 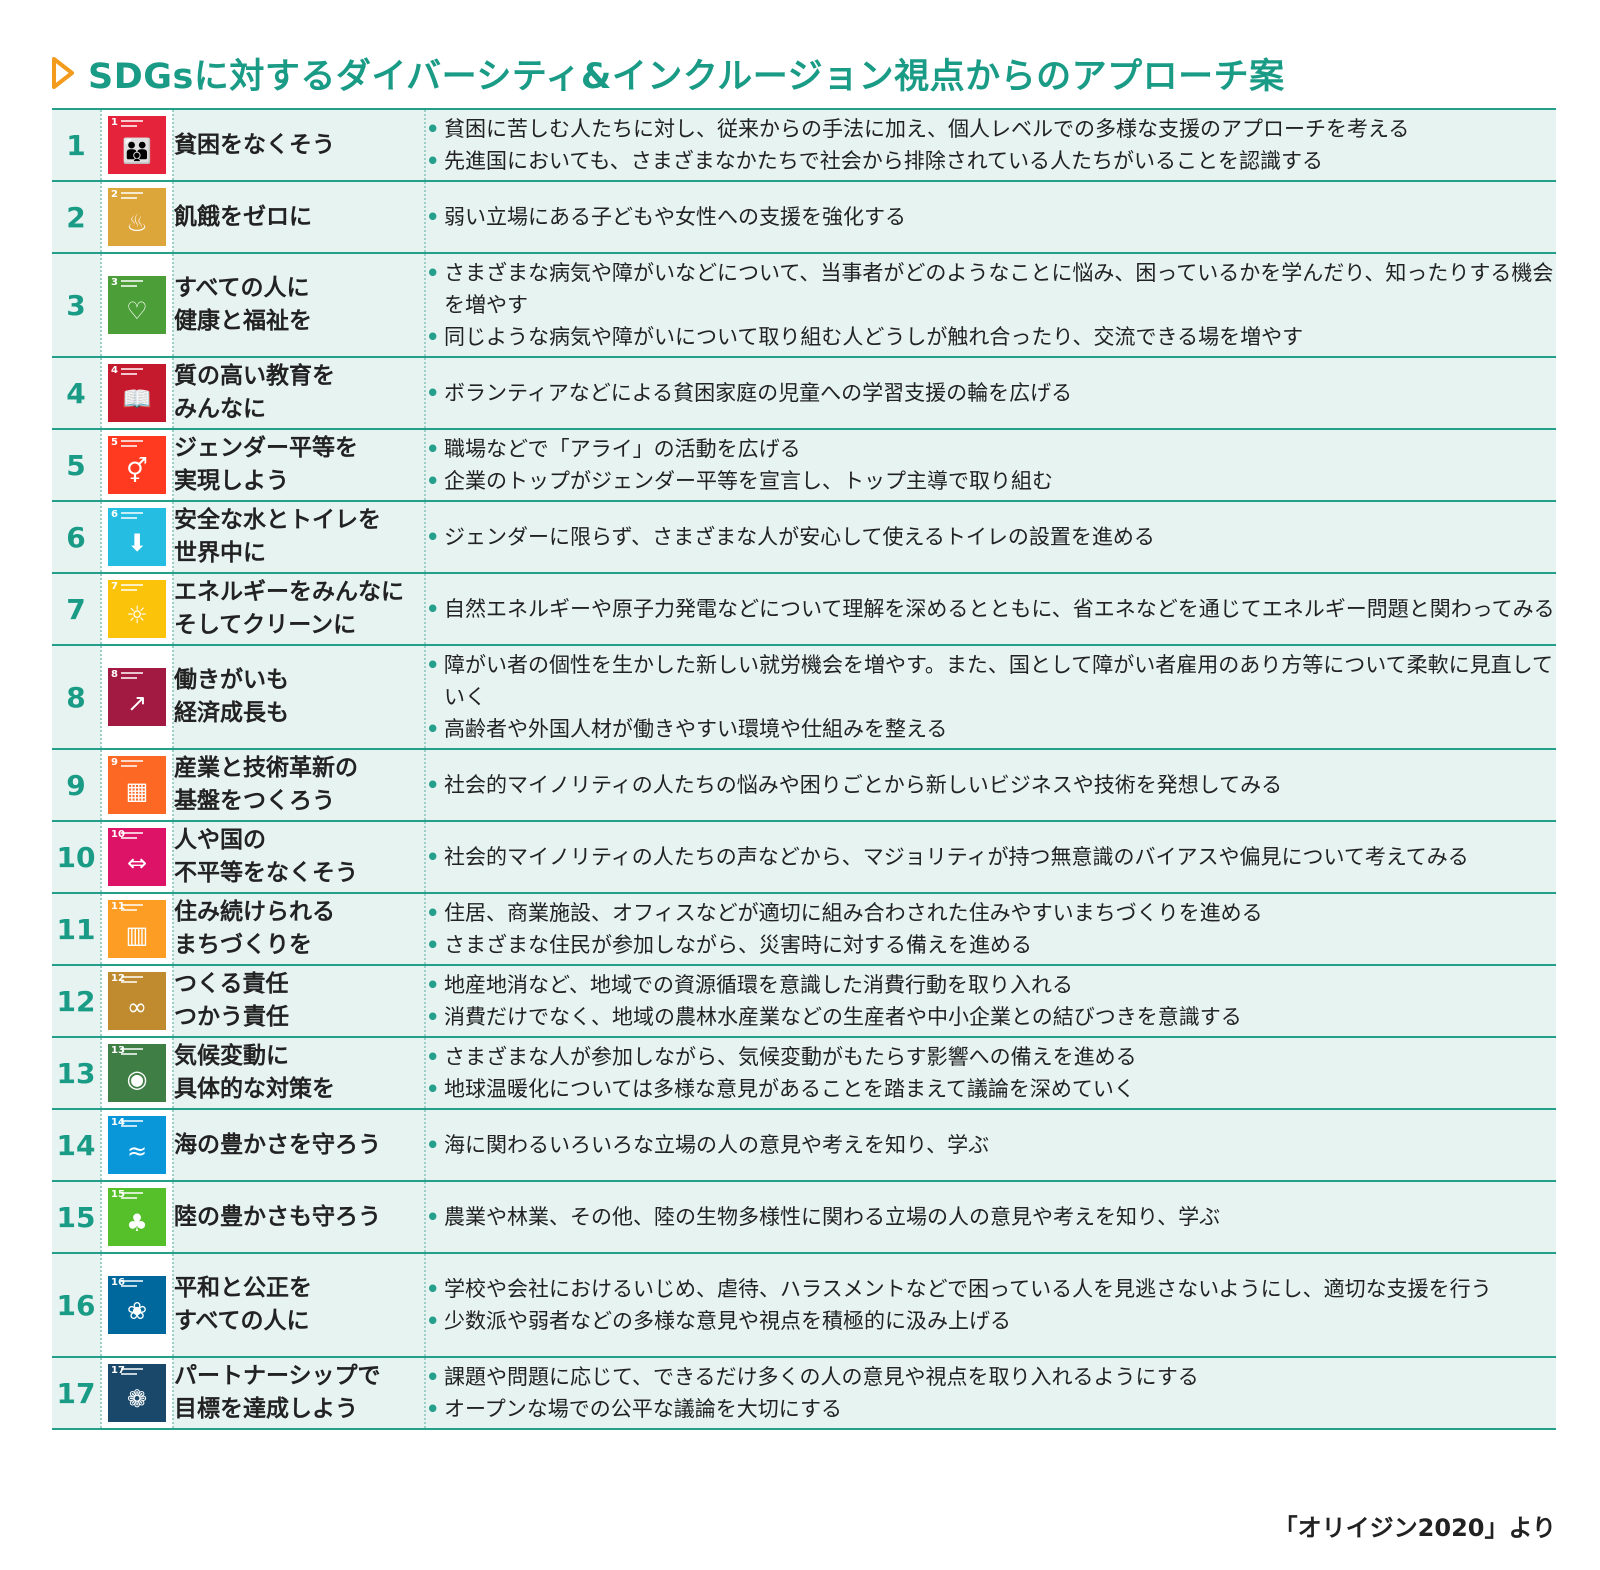 I want to click on goal-name-line: 質の高い教育を, so click(x=254, y=376).